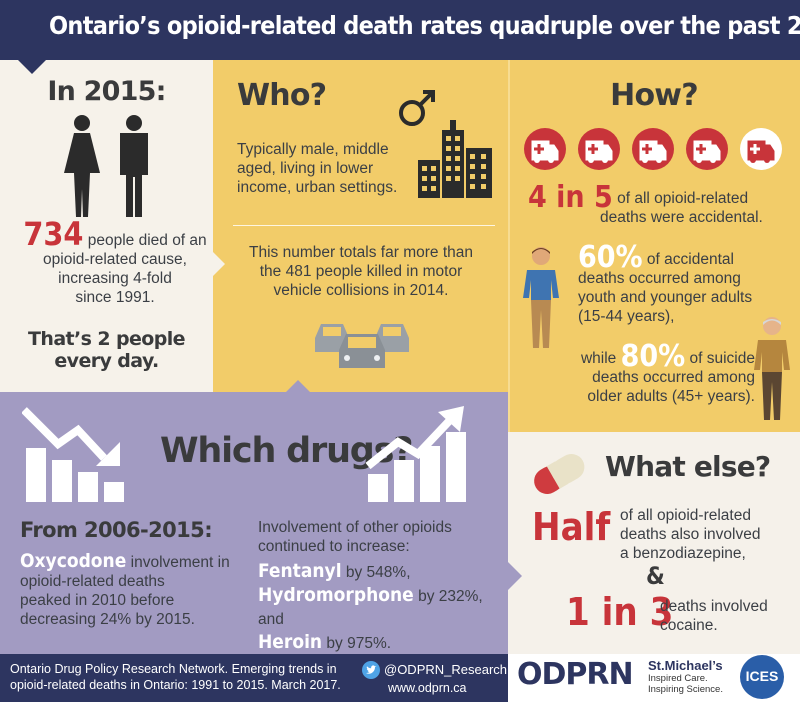  What do you see at coordinates (92, 581) in the screenshot?
I see `oxy-text-2: opioid-related deaths` at bounding box center [92, 581].